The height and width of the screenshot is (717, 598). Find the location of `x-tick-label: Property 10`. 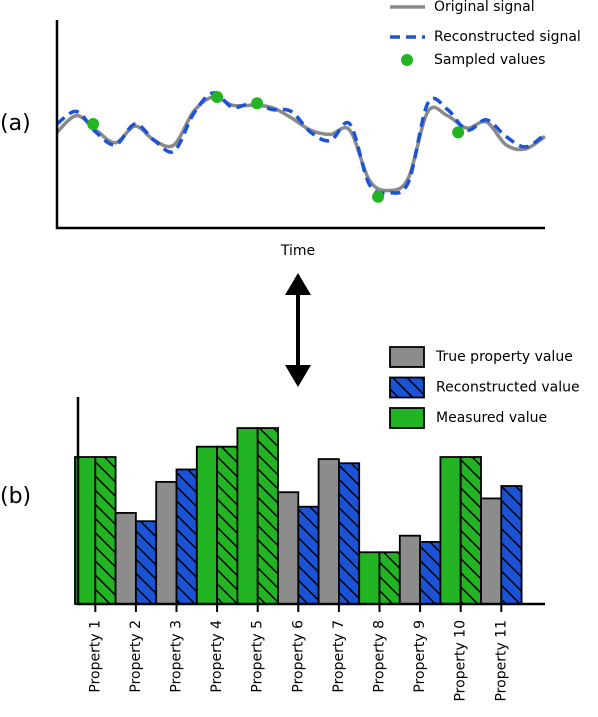

x-tick-label: Property 10 is located at coordinates (461, 661).